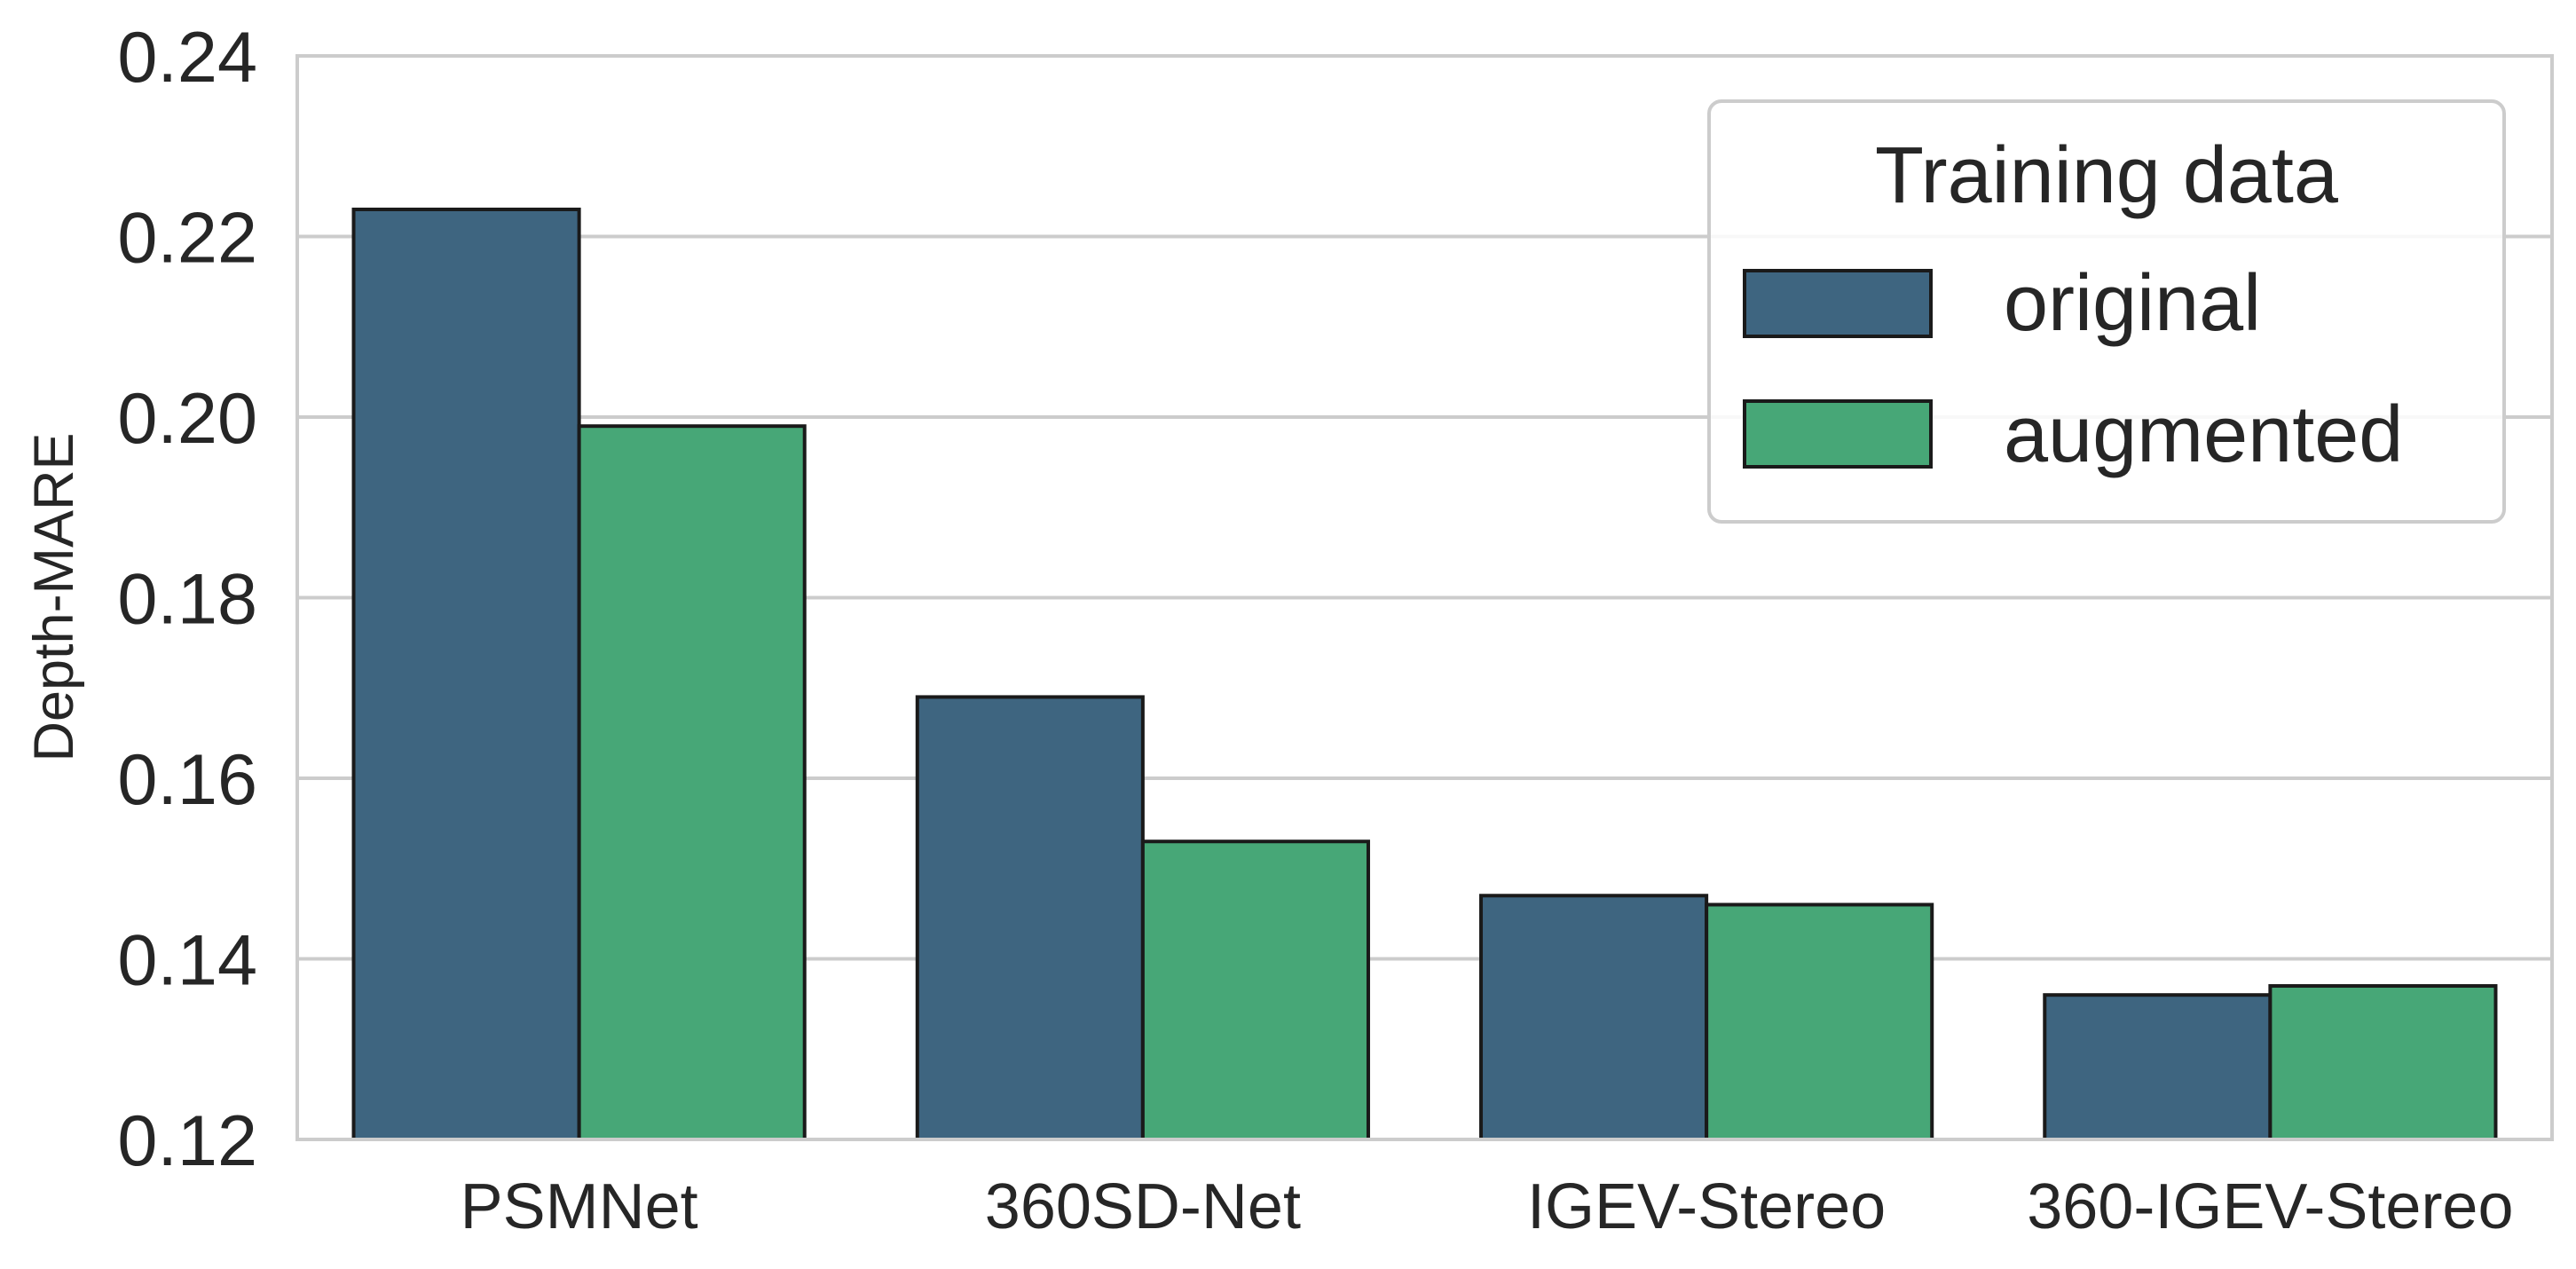 The width and height of the screenshot is (2576, 1269). What do you see at coordinates (2158, 1067) in the screenshot?
I see `bar-original-360-IGEV-Stereo` at bounding box center [2158, 1067].